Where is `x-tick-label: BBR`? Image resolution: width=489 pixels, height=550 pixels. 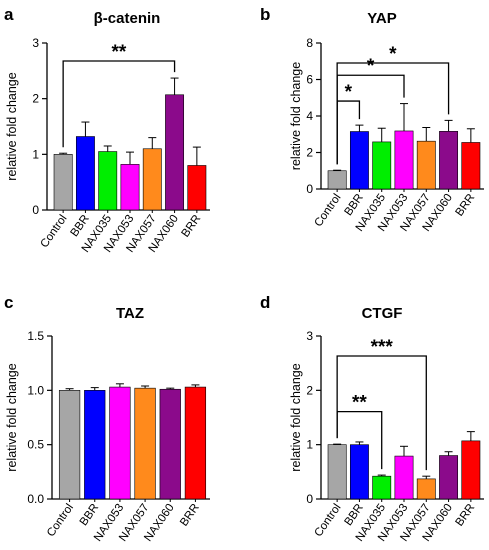
x-tick-label: BBR is located at coordinates (89, 515).